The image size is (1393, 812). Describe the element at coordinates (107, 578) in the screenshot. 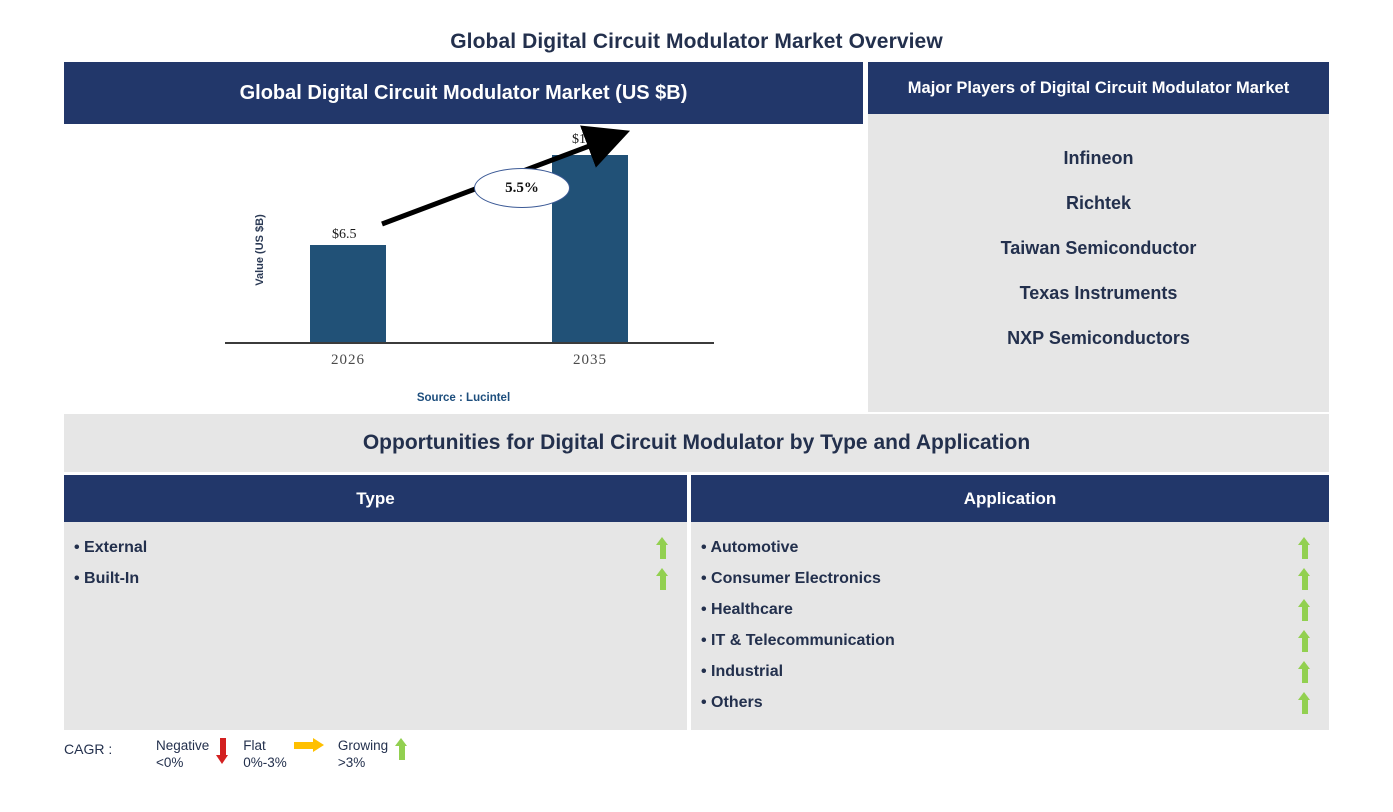

I see `type-item-label: • Built-In` at that location.